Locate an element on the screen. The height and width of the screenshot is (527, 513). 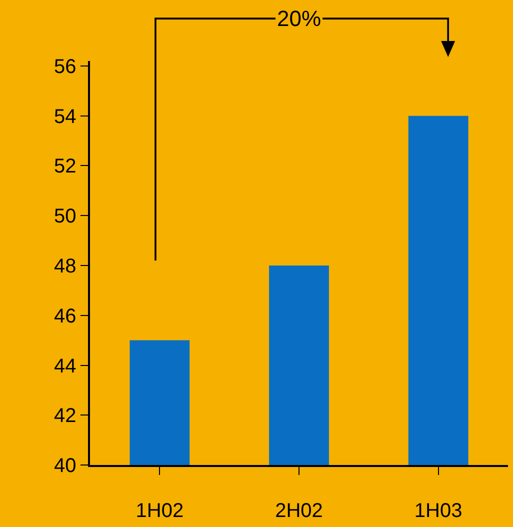
text: 20% is located at coordinates (299, 18).